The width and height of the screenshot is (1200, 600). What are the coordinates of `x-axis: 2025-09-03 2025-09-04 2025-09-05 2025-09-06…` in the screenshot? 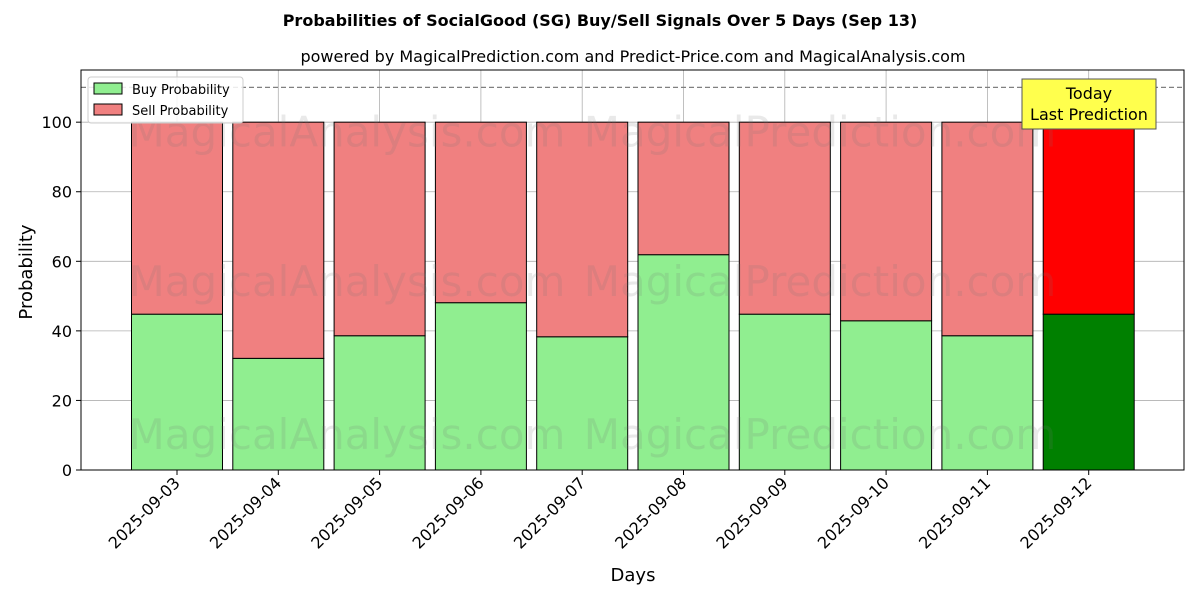 It's located at (600, 511).